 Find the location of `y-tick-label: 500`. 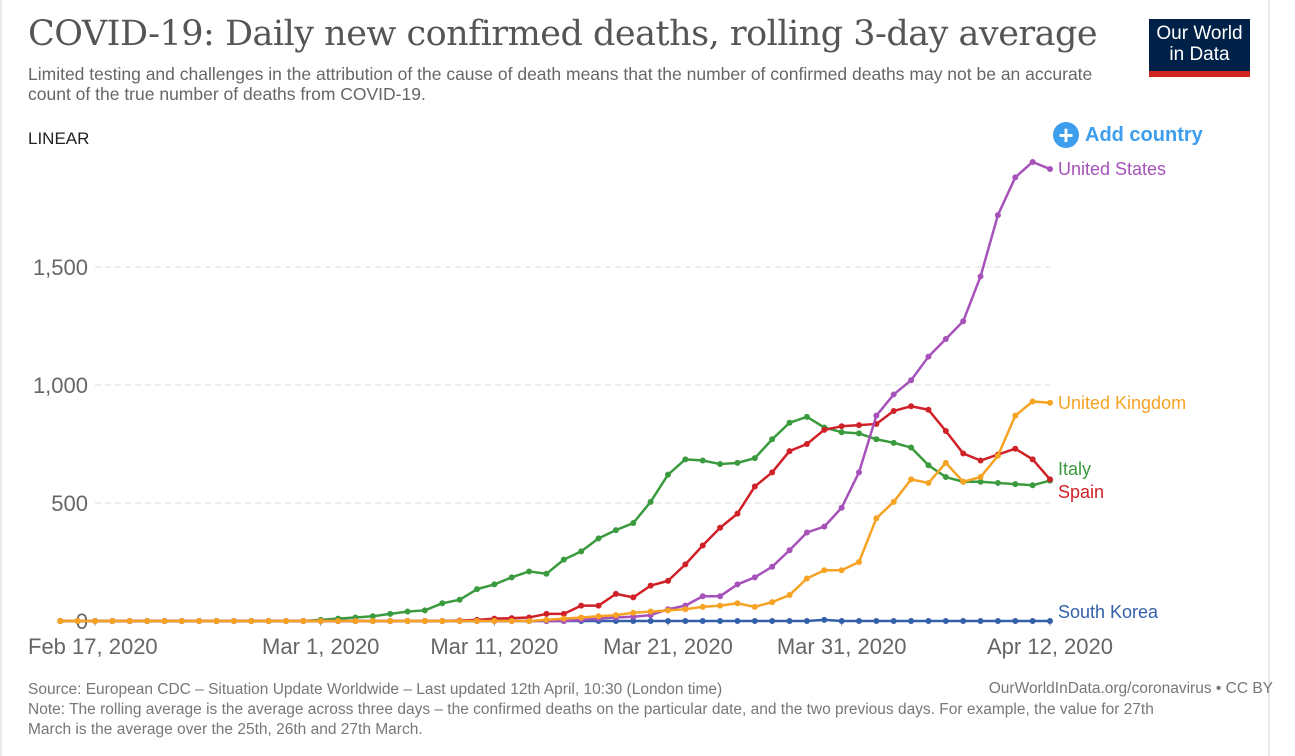

y-tick-label: 500 is located at coordinates (69, 503).